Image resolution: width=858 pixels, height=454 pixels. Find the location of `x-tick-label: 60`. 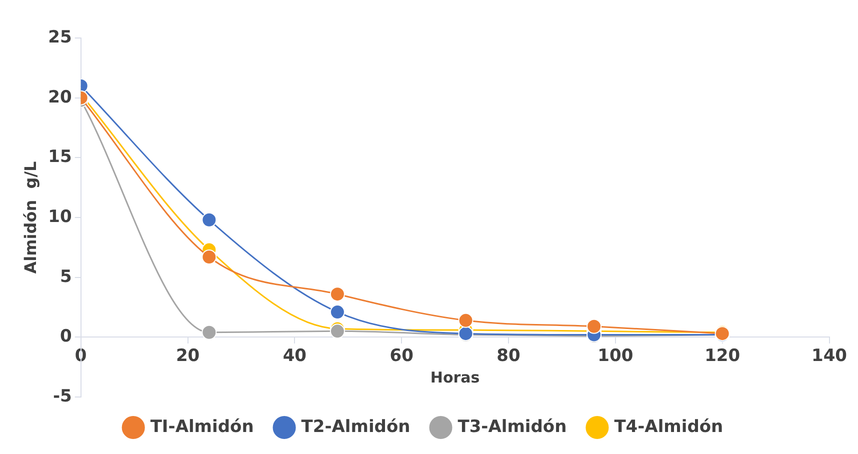

x-tick-label: 60 is located at coordinates (402, 356).